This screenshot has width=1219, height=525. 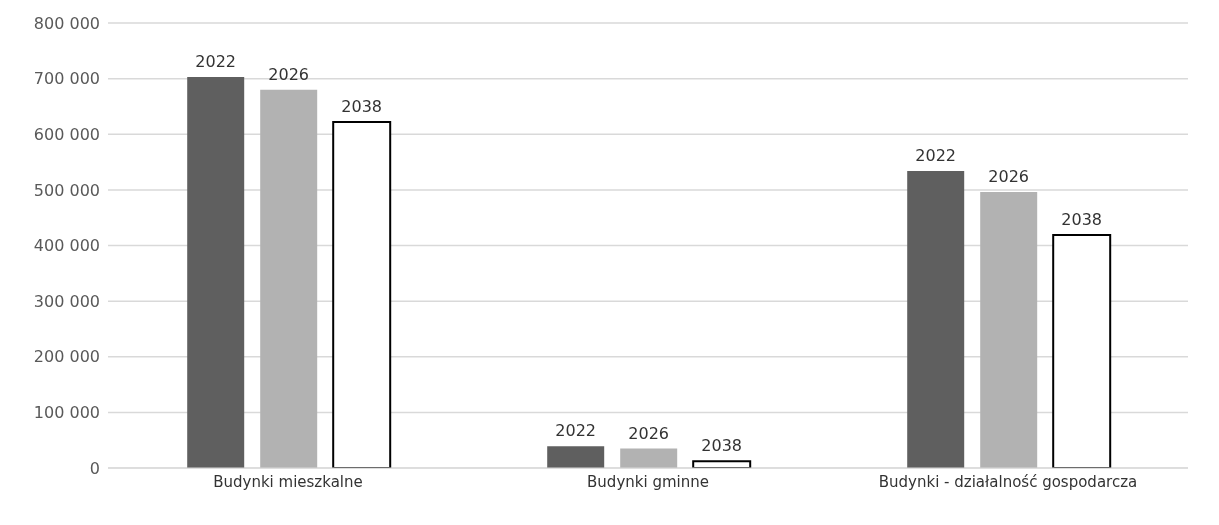 What do you see at coordinates (216, 61) in the screenshot?
I see `series-label: 2022` at bounding box center [216, 61].